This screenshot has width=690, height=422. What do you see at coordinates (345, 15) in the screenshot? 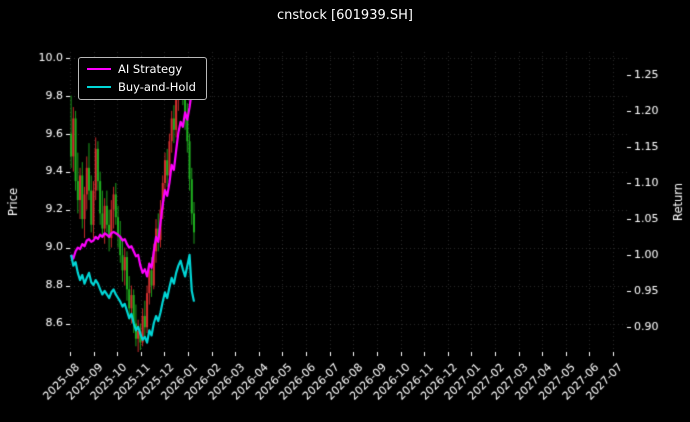
I see `chart-title: cnstock [601939.SH]` at bounding box center [345, 15].